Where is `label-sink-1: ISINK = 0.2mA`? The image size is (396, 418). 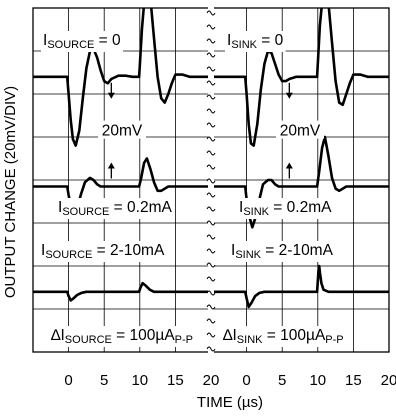 label-sink-1: ISINK = 0.2mA is located at coordinates (285, 208).